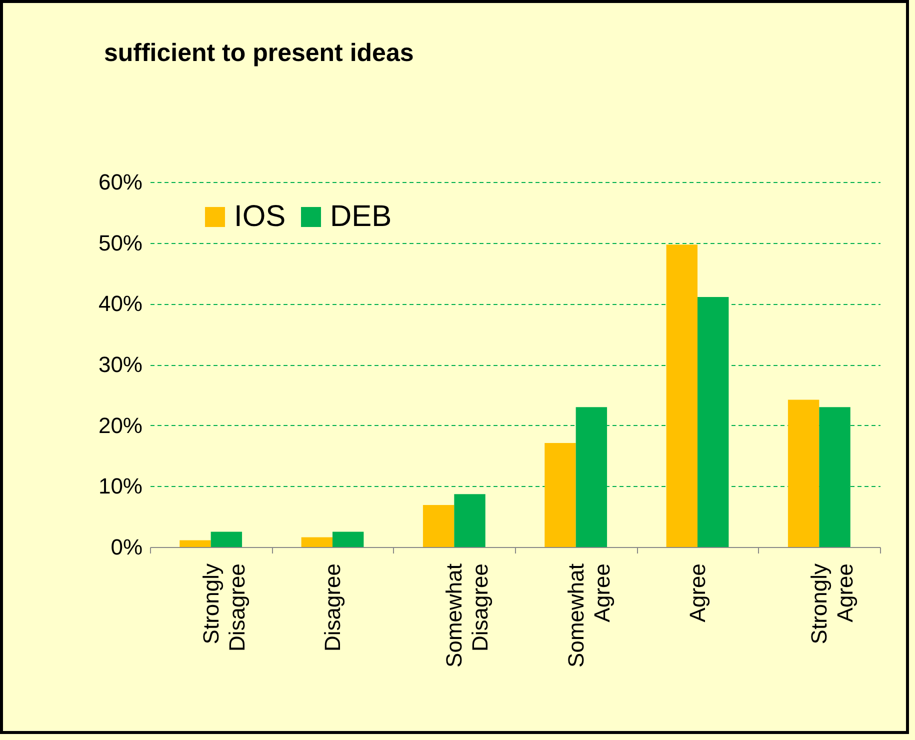 The width and height of the screenshot is (915, 740). What do you see at coordinates (332, 608) in the screenshot?
I see `x-tick-label: Disagree` at bounding box center [332, 608].